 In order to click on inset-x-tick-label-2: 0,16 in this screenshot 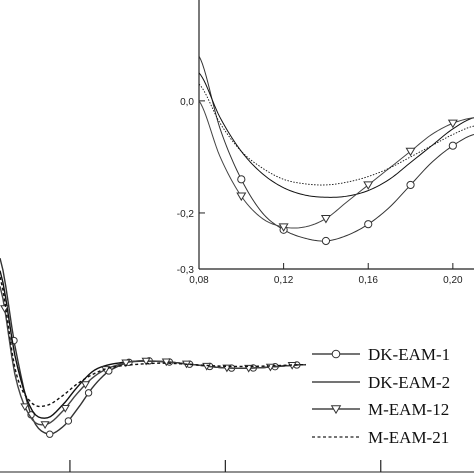, I will do `click(368, 280)`.